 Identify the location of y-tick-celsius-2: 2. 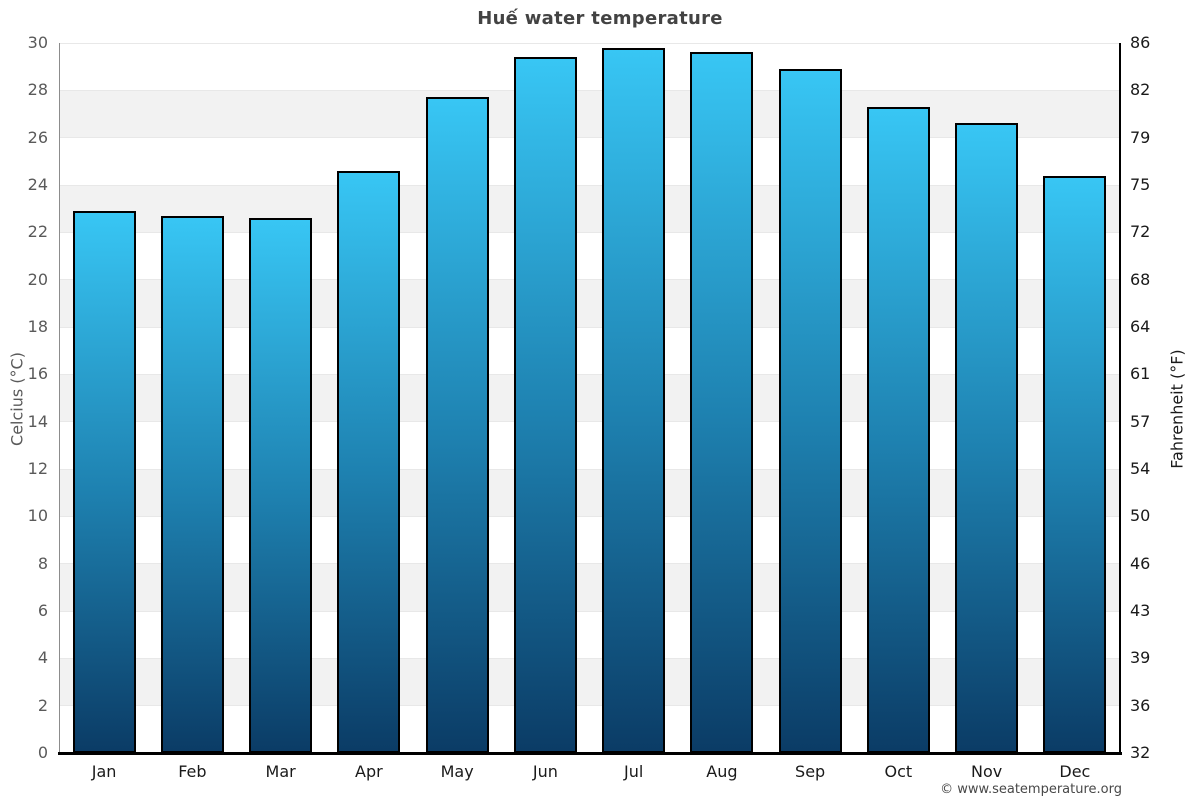
(42, 705).